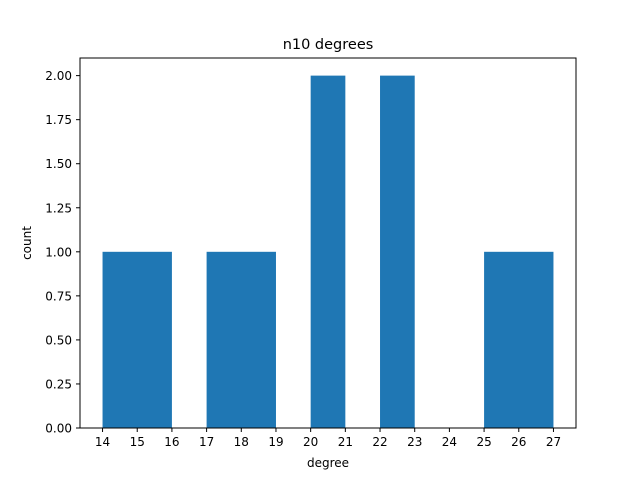  I want to click on y-axis: 0.00 0.25 0.50 0.75 1.00 1.25 1.50 1.75 2.00, so click(62, 252).